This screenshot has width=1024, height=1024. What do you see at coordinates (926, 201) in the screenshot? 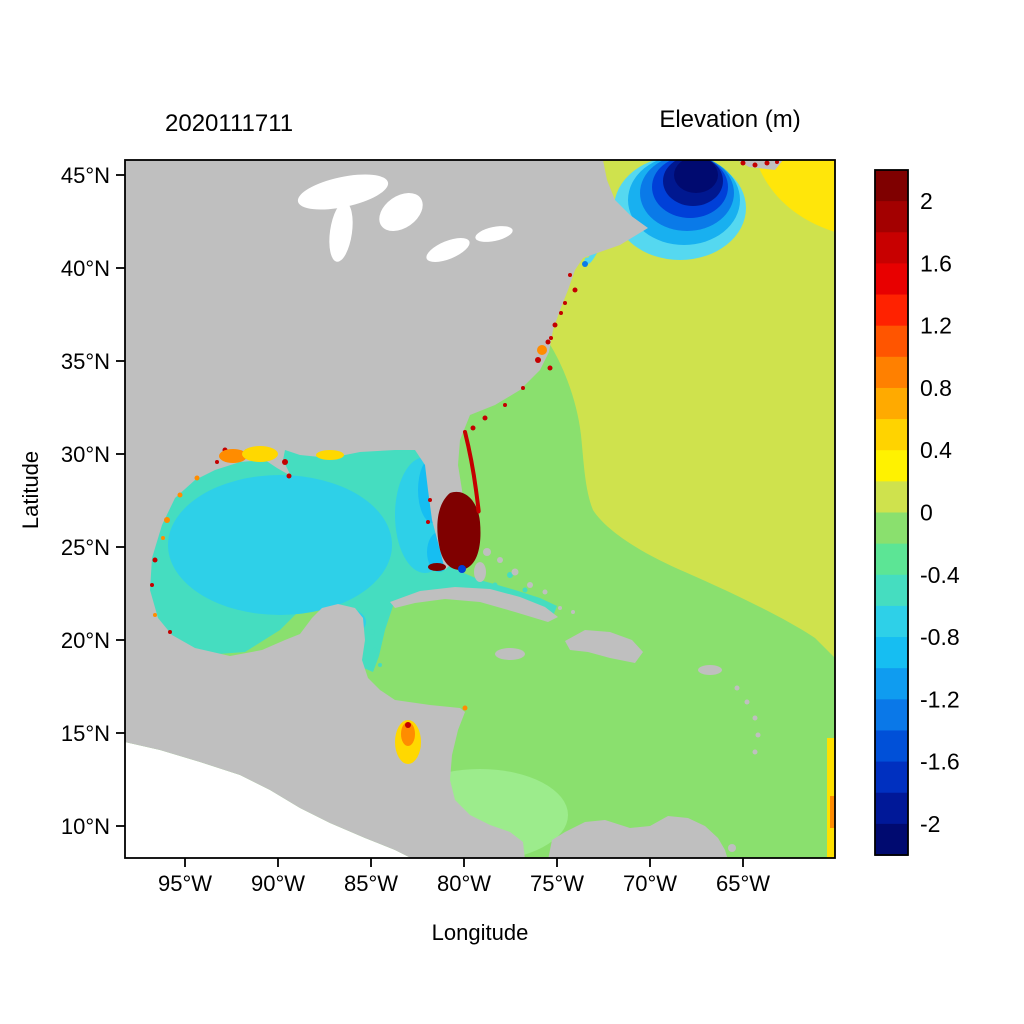
I see `colorbar-tick-label: 2` at bounding box center [926, 201].